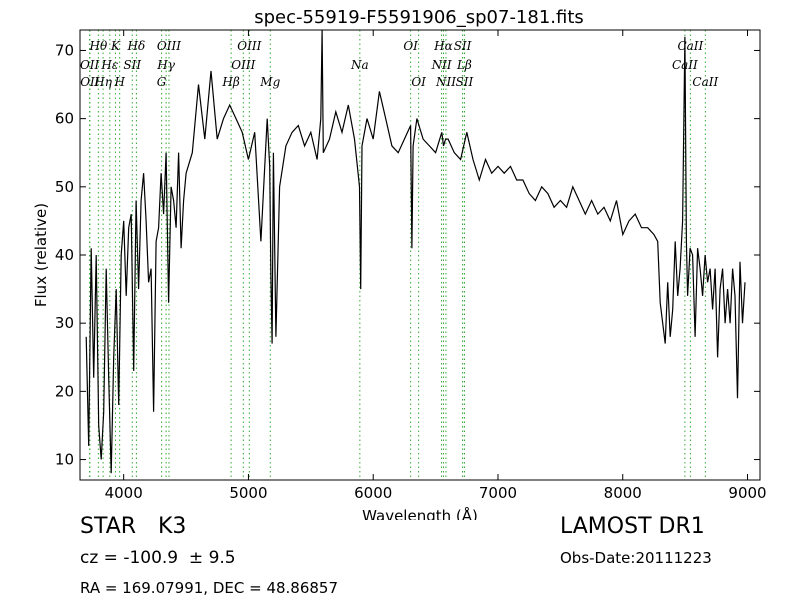 This screenshot has height=600, width=800. I want to click on subclass: K3, so click(172, 526).